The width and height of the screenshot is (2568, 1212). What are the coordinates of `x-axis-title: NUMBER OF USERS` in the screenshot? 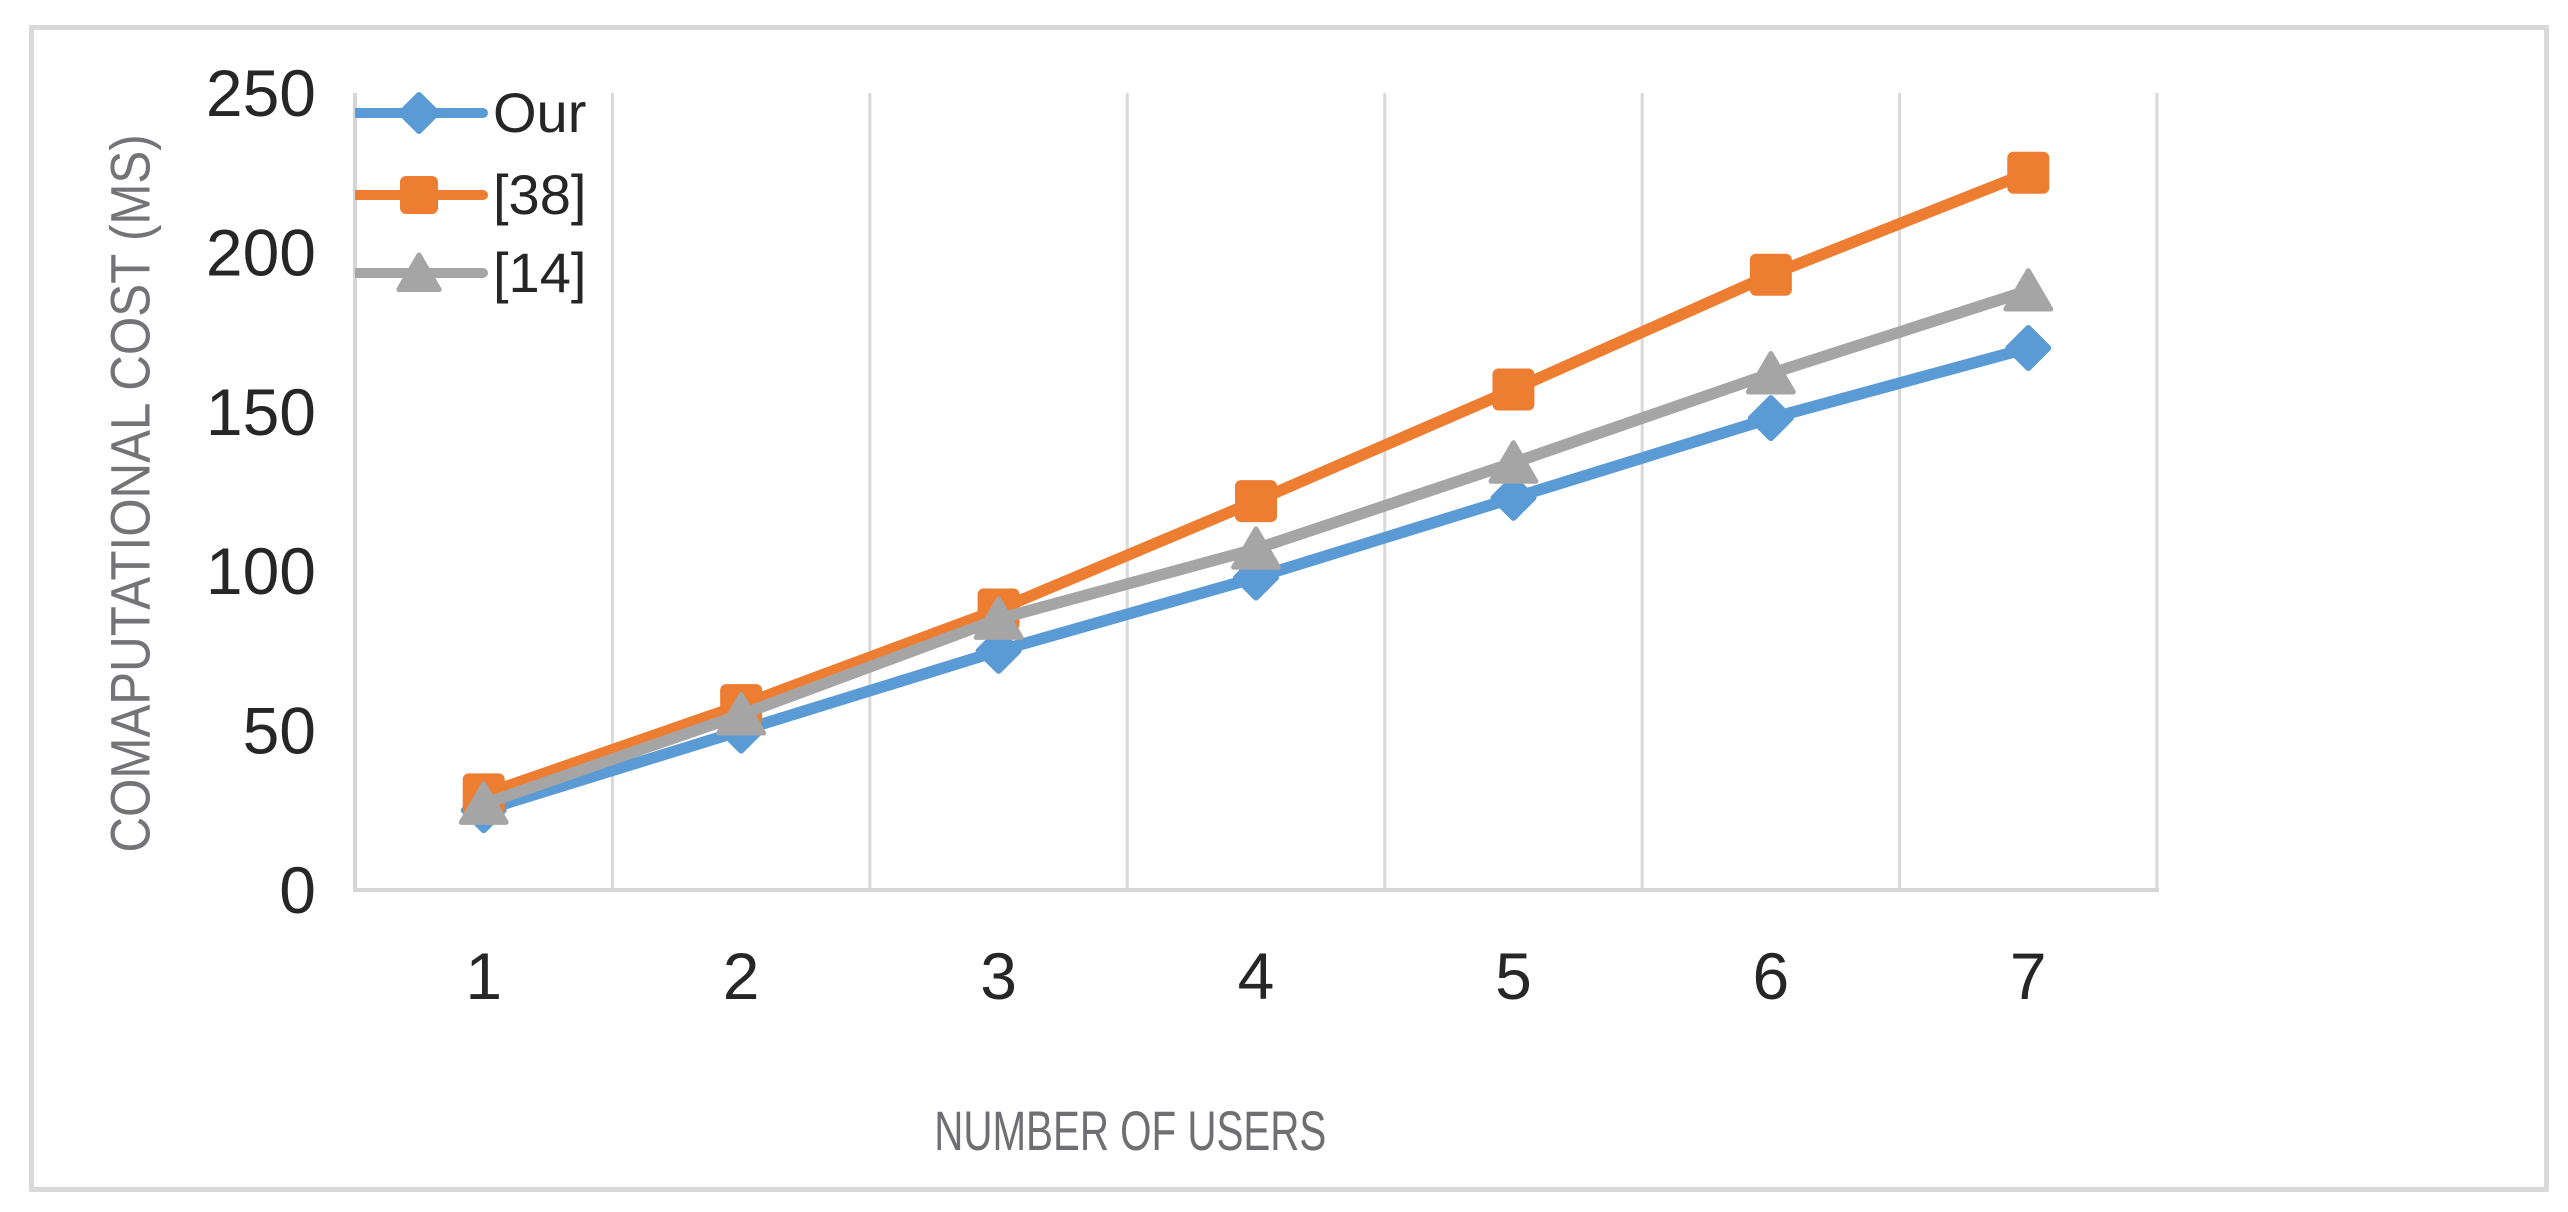 It's located at (1130, 1130).